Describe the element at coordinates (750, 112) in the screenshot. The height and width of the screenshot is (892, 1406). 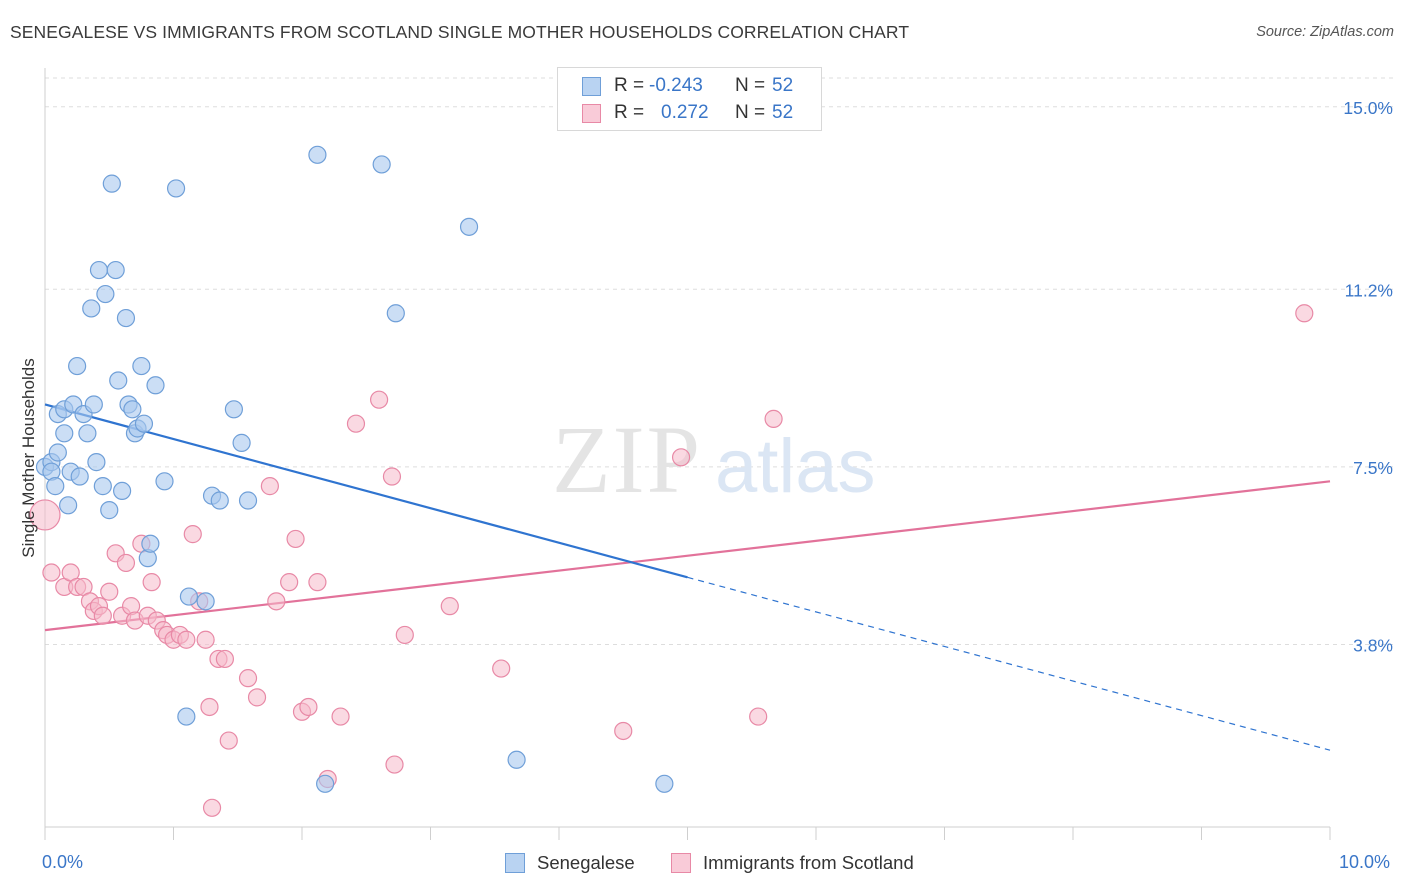
I see `legend-n-label: N =` at that location.